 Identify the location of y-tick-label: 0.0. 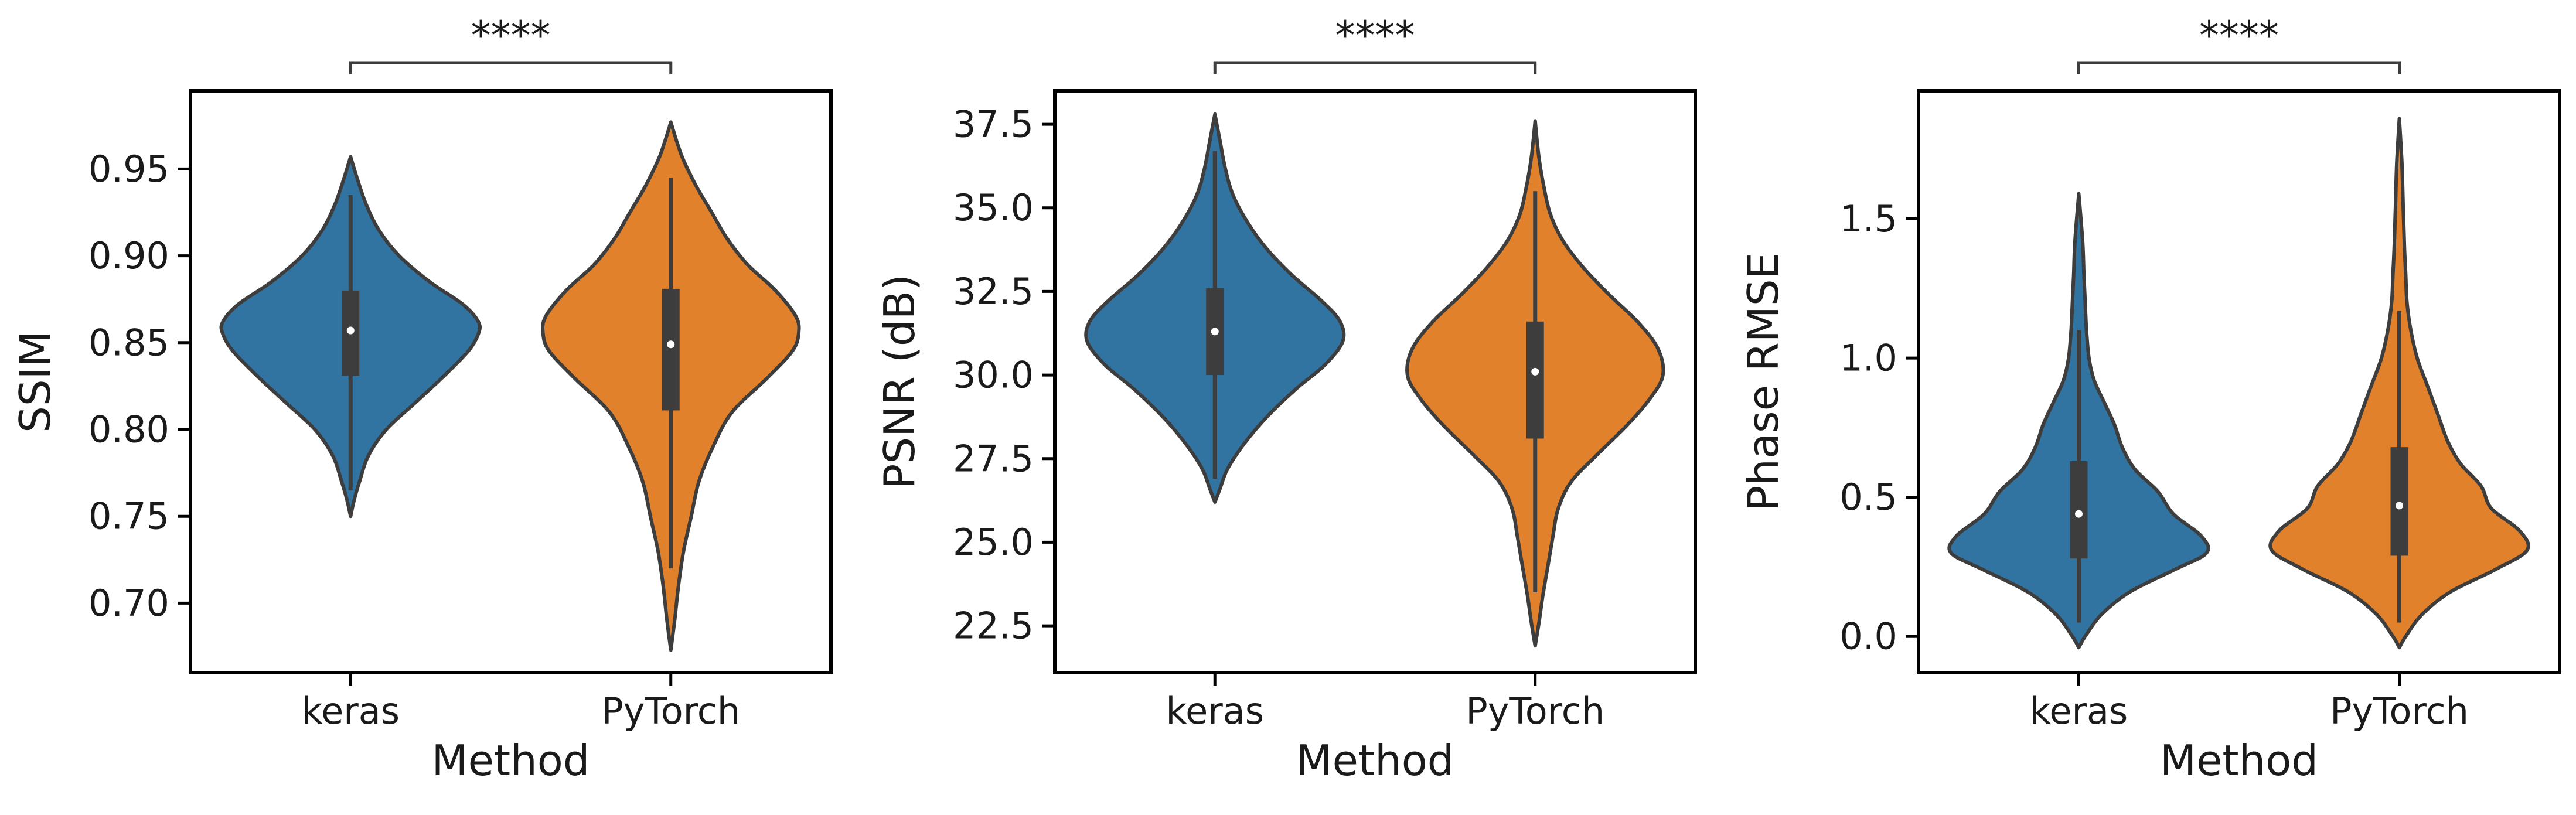
(1868, 636).